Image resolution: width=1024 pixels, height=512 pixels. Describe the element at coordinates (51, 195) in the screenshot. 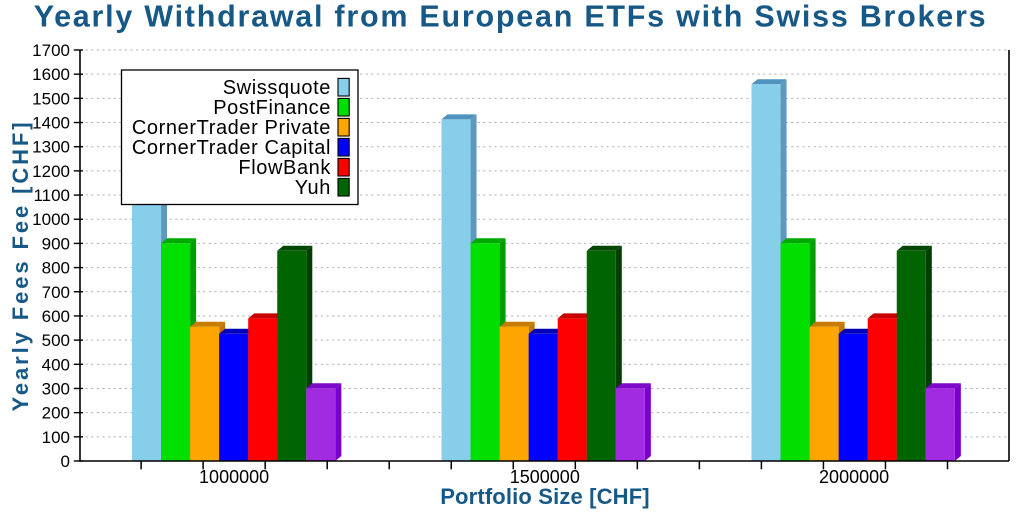

I see `svg-text: 1100` at that location.